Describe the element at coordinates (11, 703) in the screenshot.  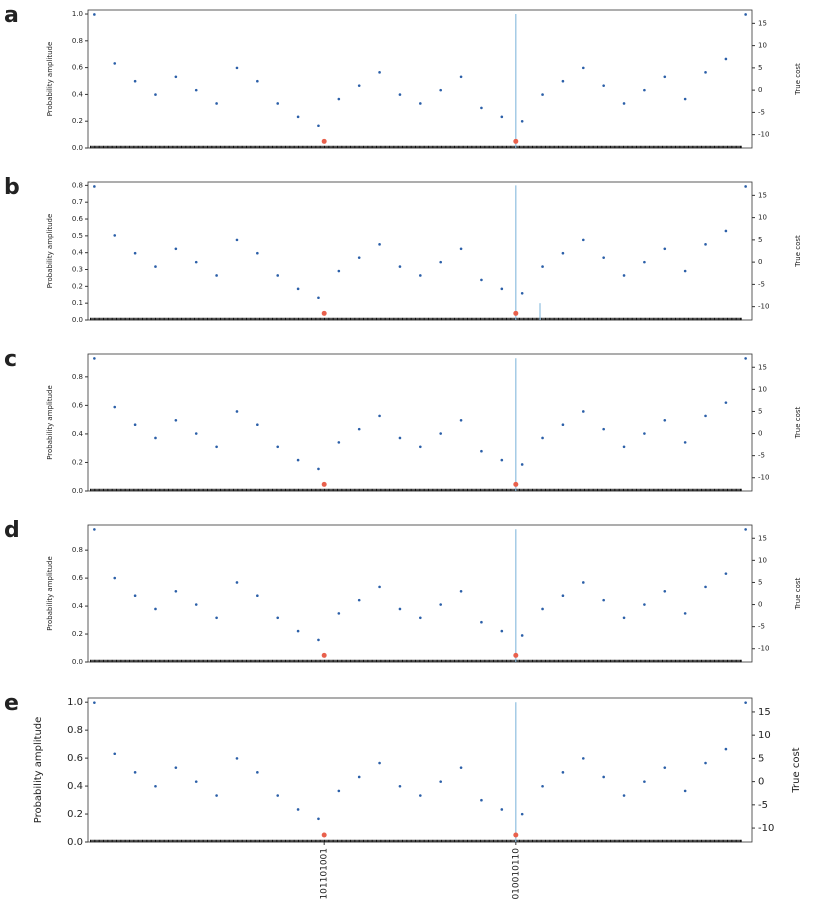
I see `panel-label: e` at that location.